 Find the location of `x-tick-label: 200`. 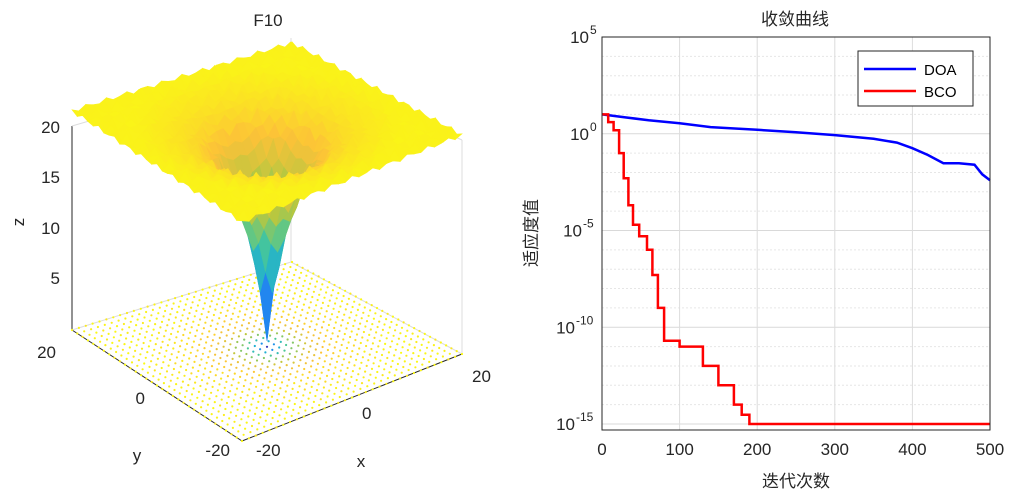

x-tick-label: 200 is located at coordinates (757, 449).